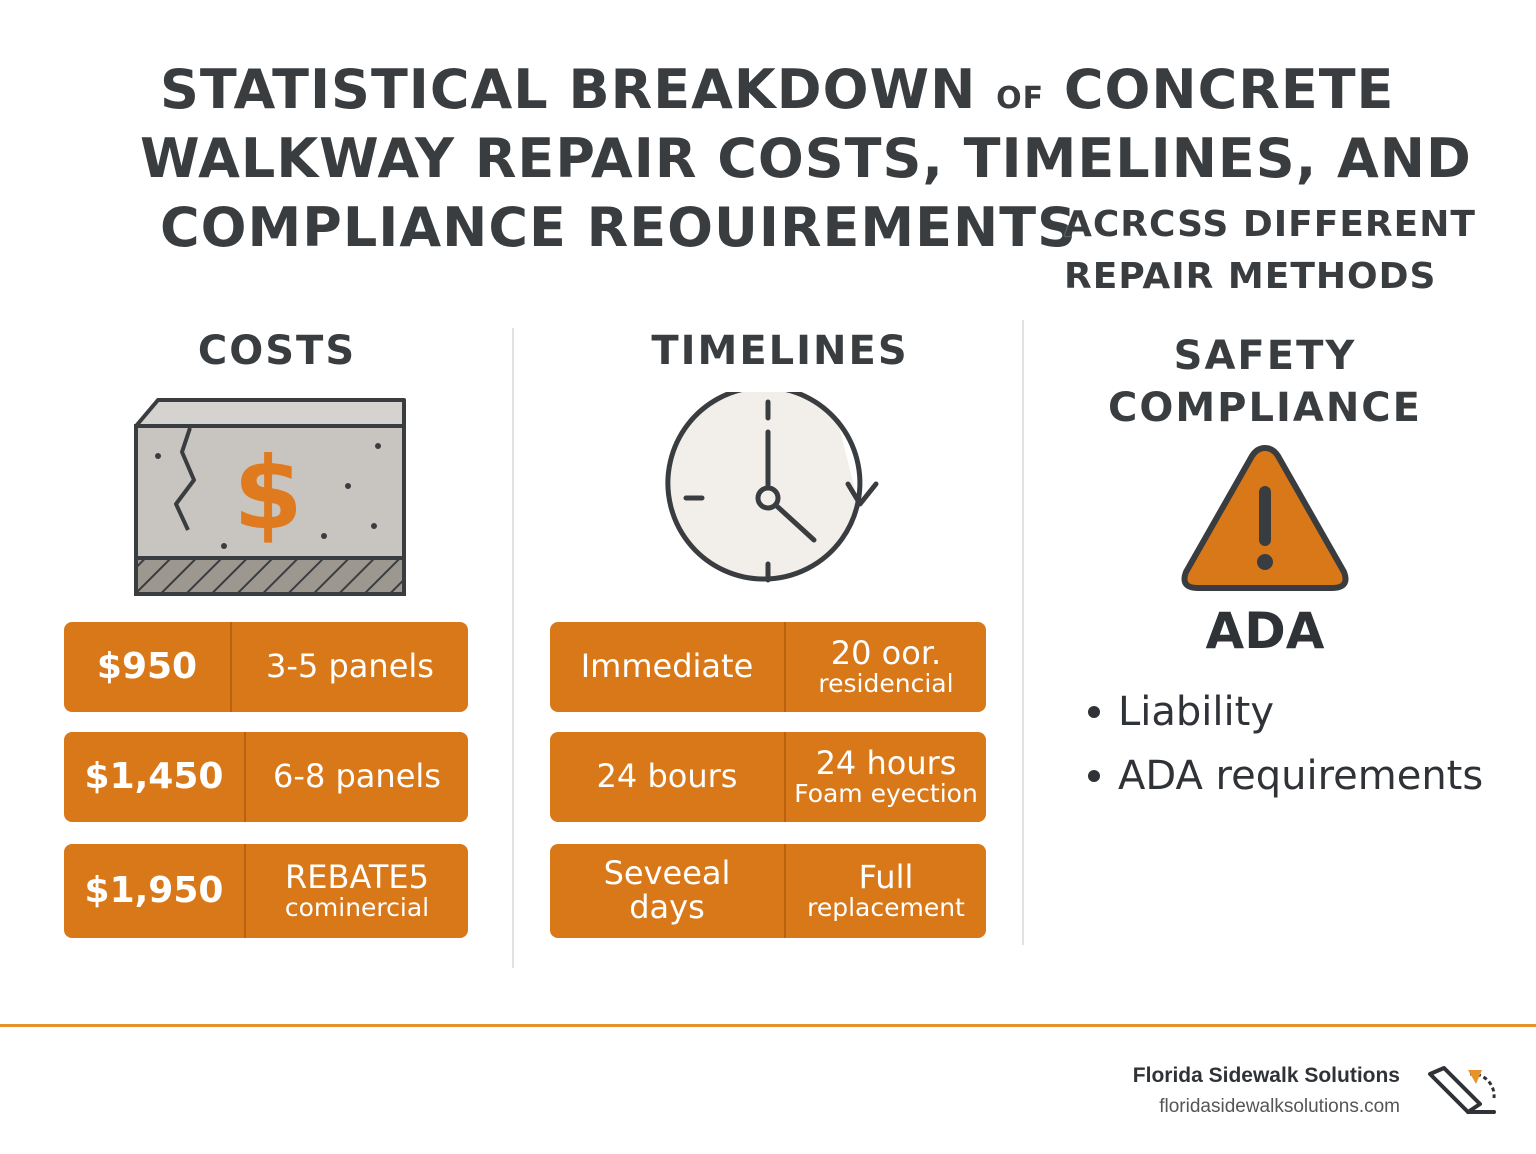  Describe the element at coordinates (1229, 89) in the screenshot. I see `title-line-1b: CONCRETE` at that location.